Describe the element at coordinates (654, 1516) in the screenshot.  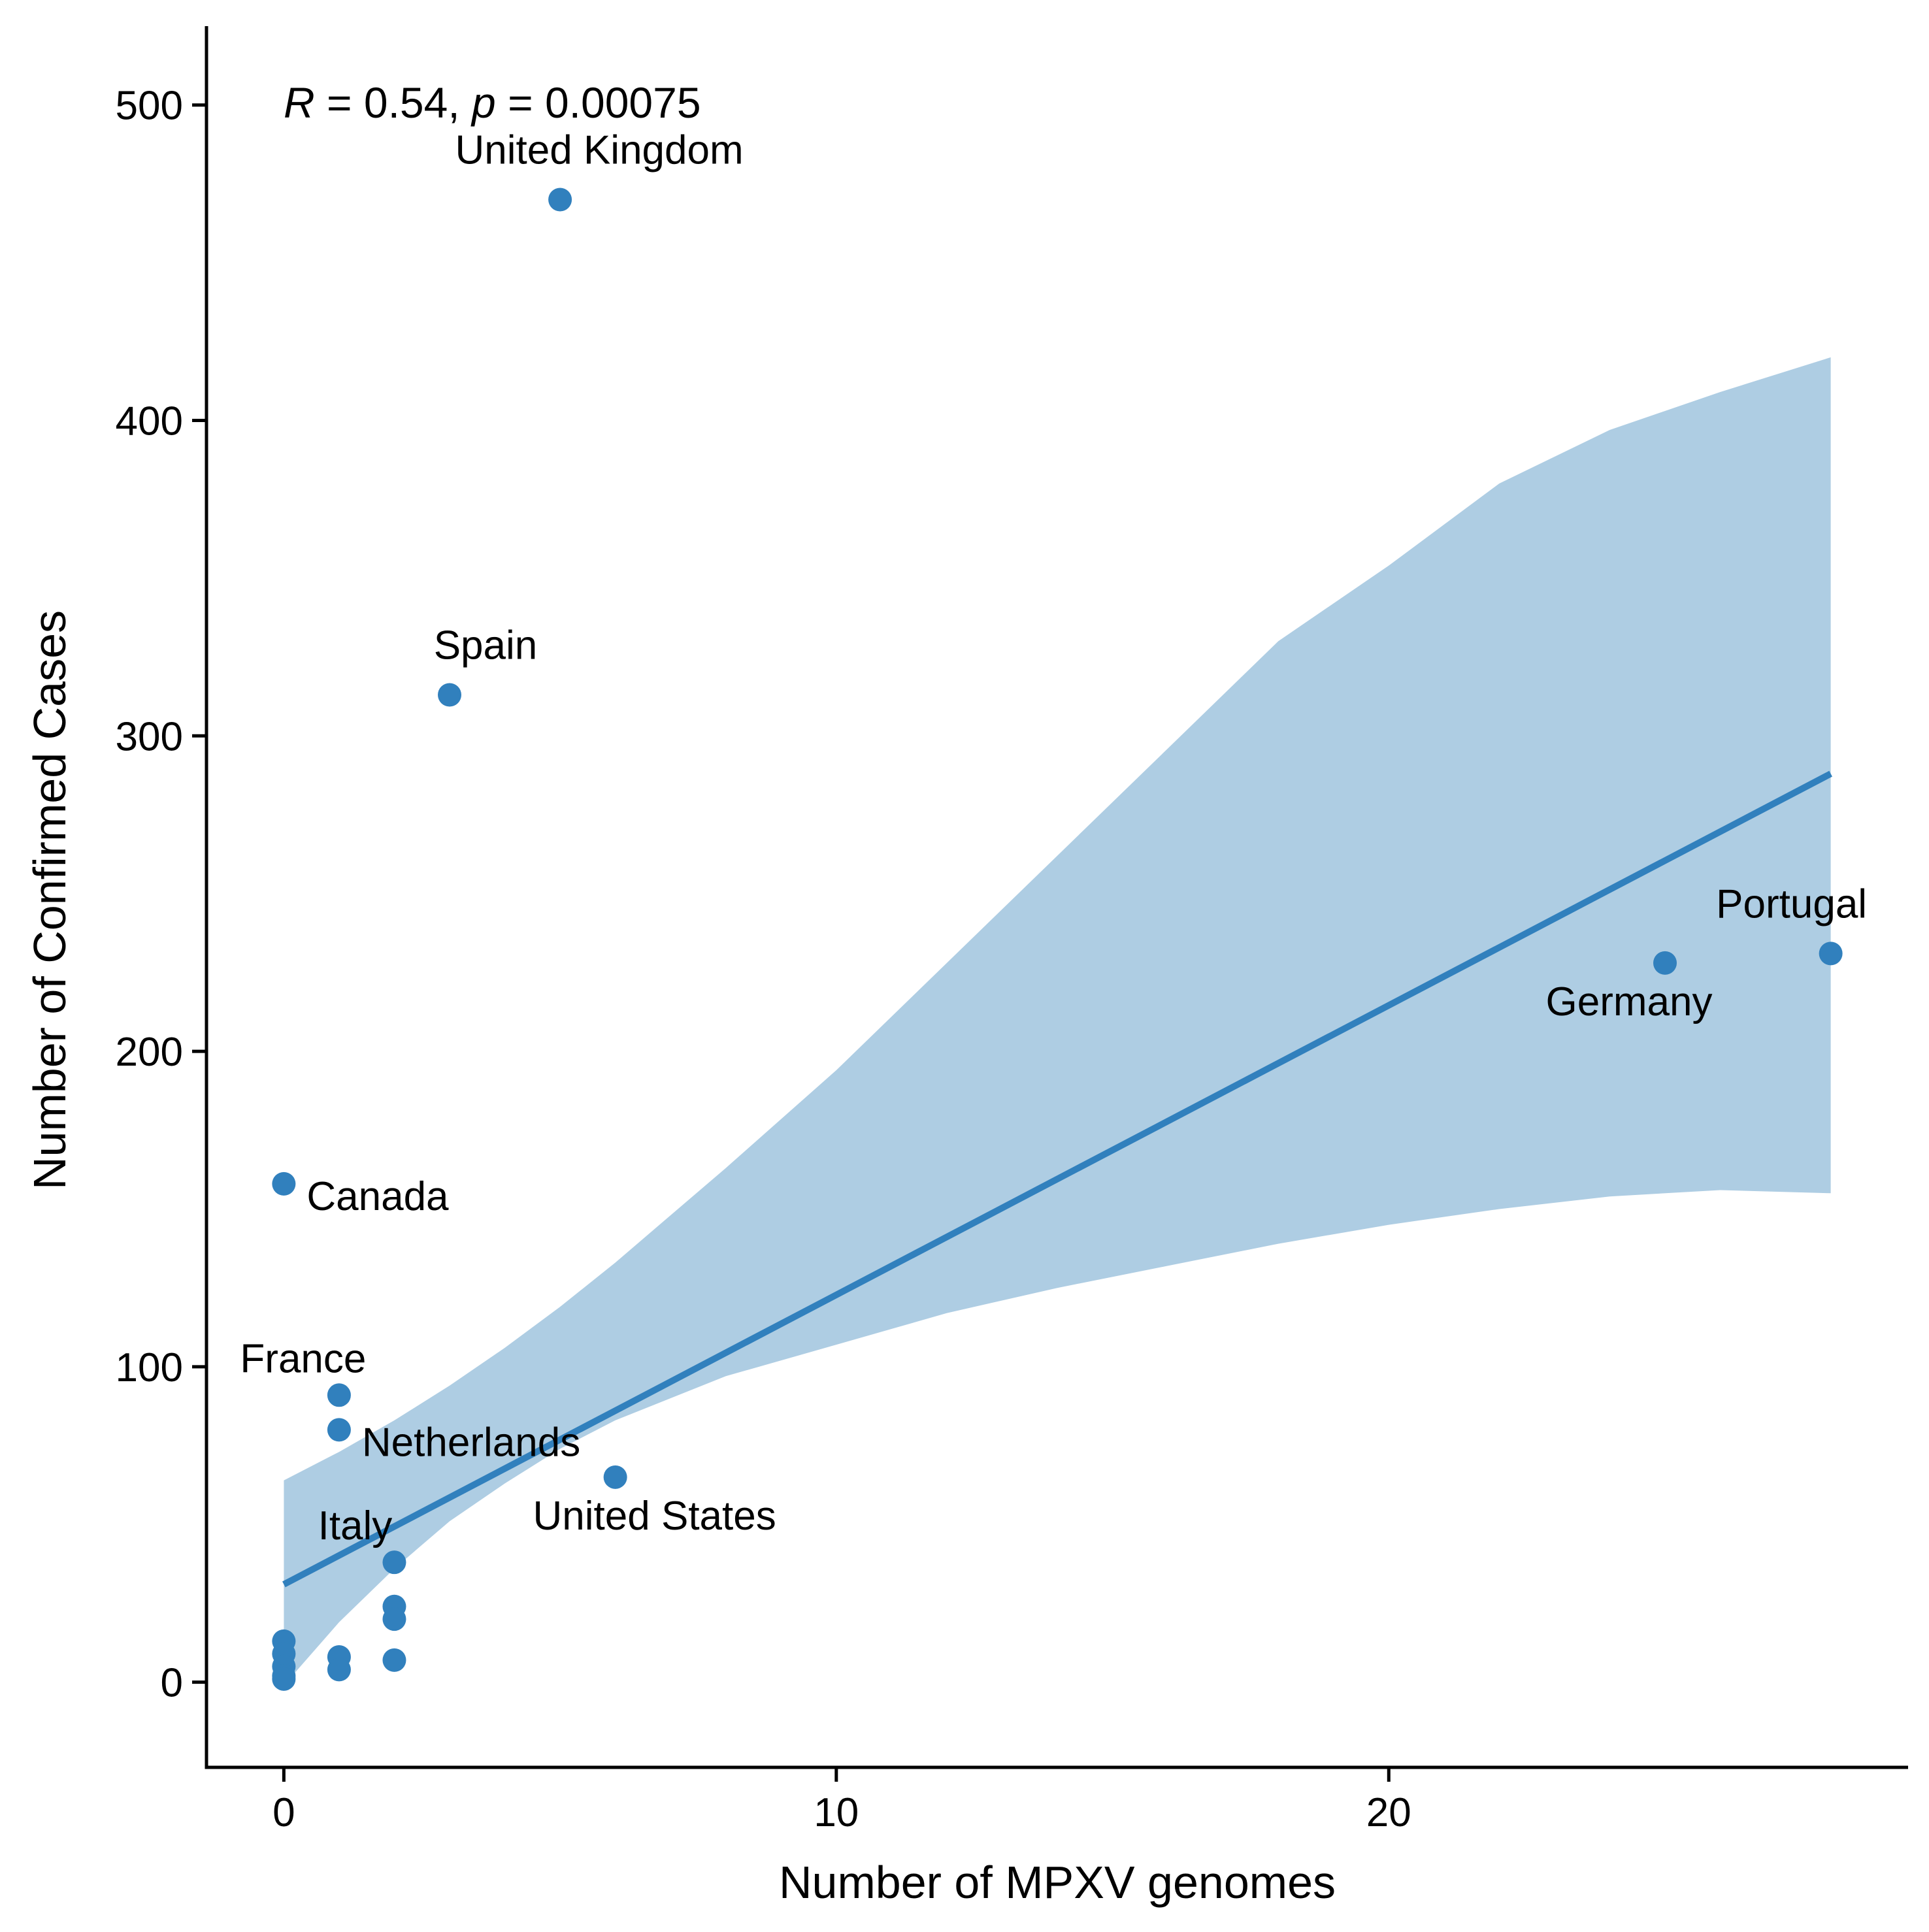
I see `point-label: United States` at that location.